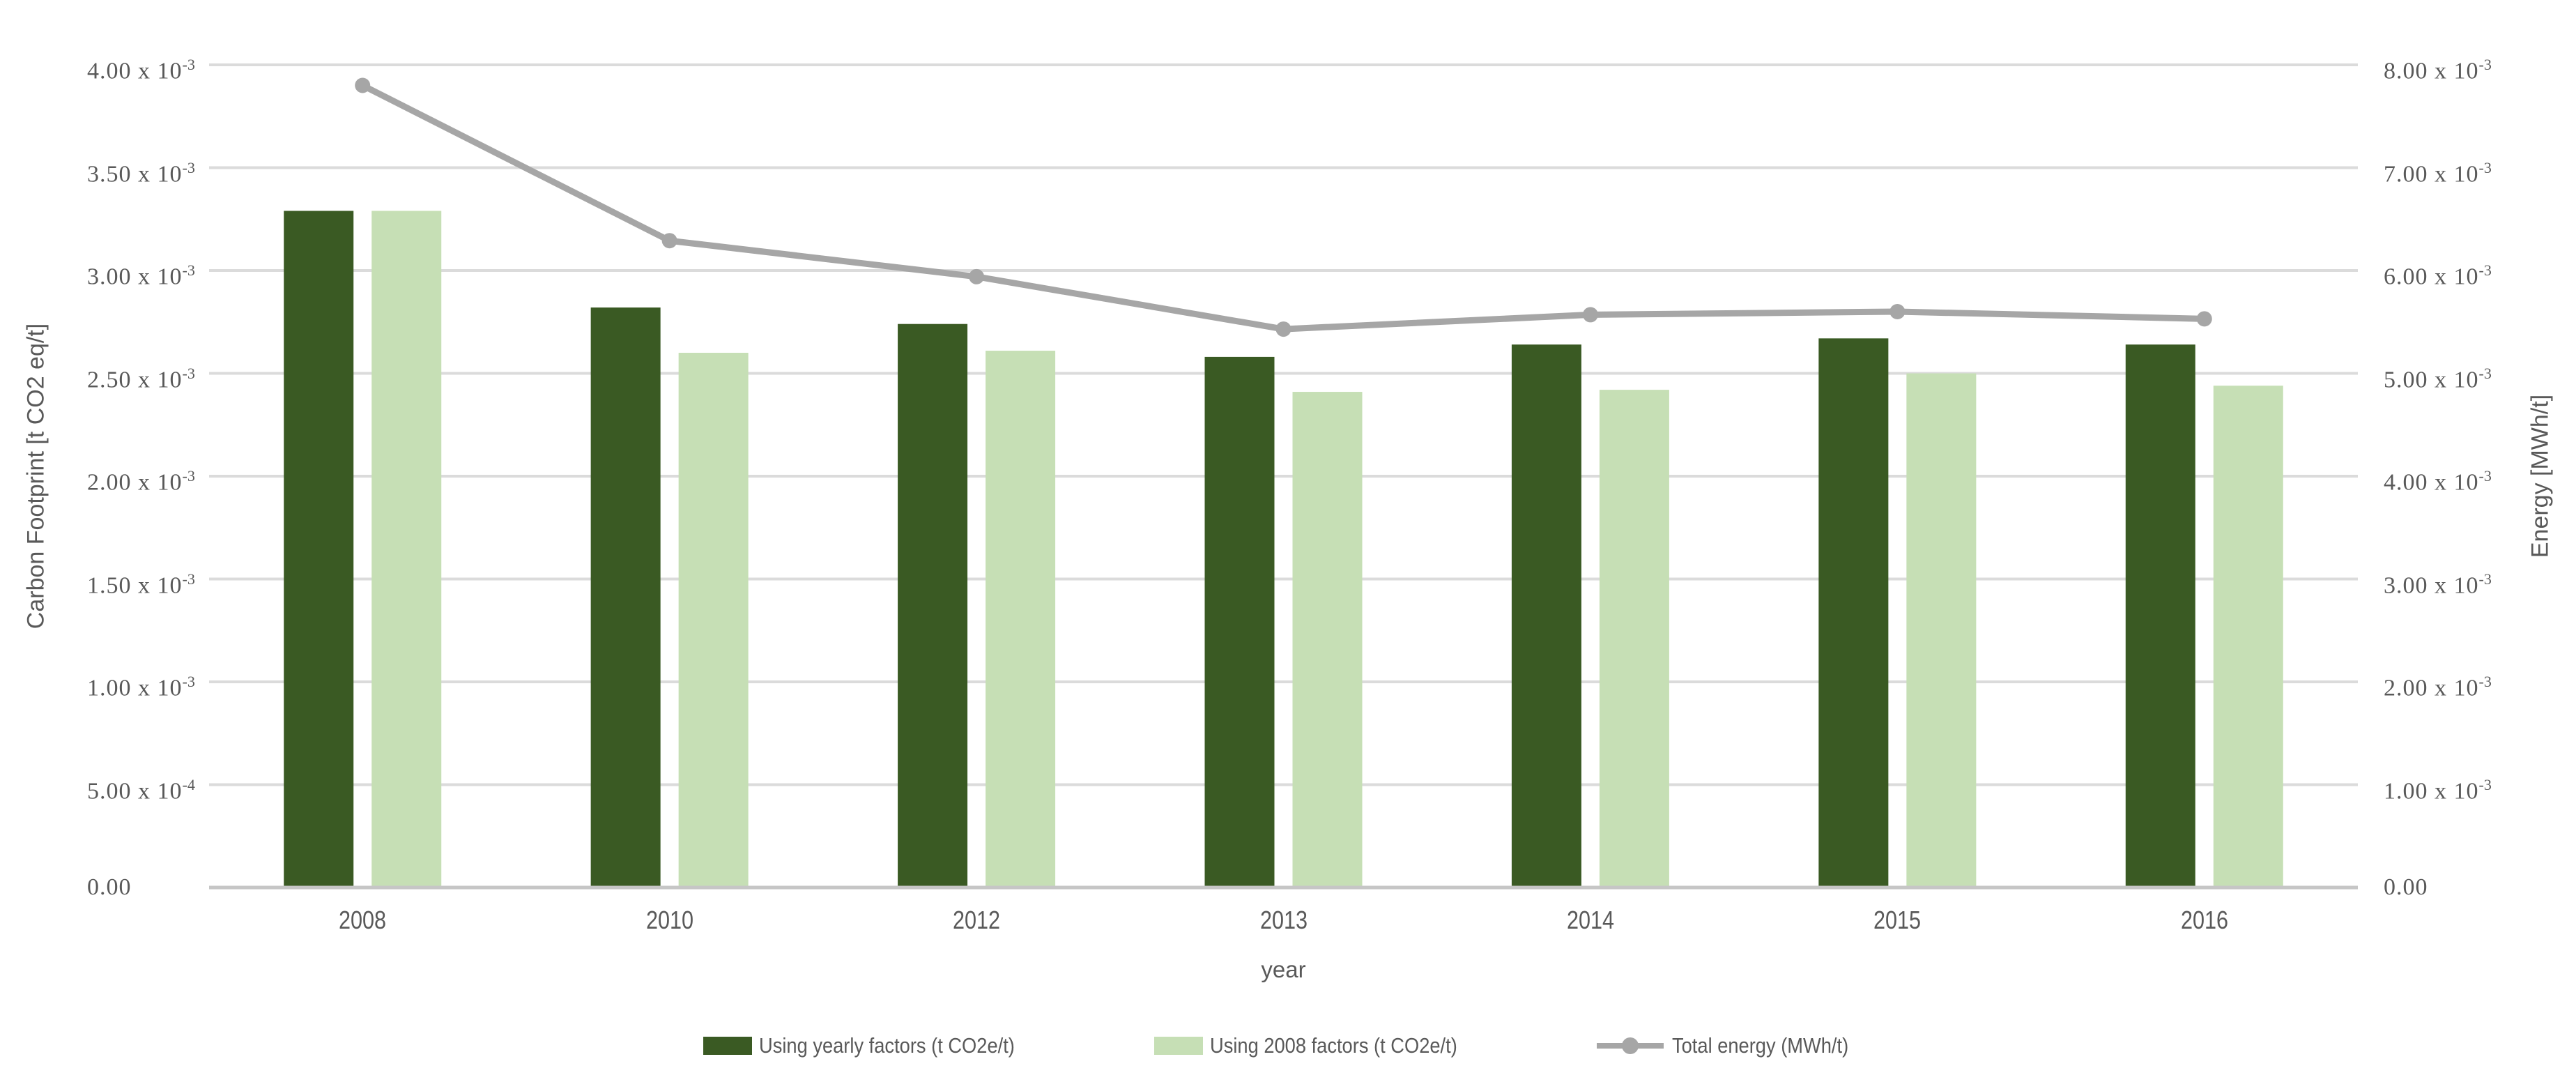 Image resolution: width=2576 pixels, height=1089 pixels. What do you see at coordinates (1283, 920) in the screenshot?
I see `x-axis-label-2013: 2013` at bounding box center [1283, 920].